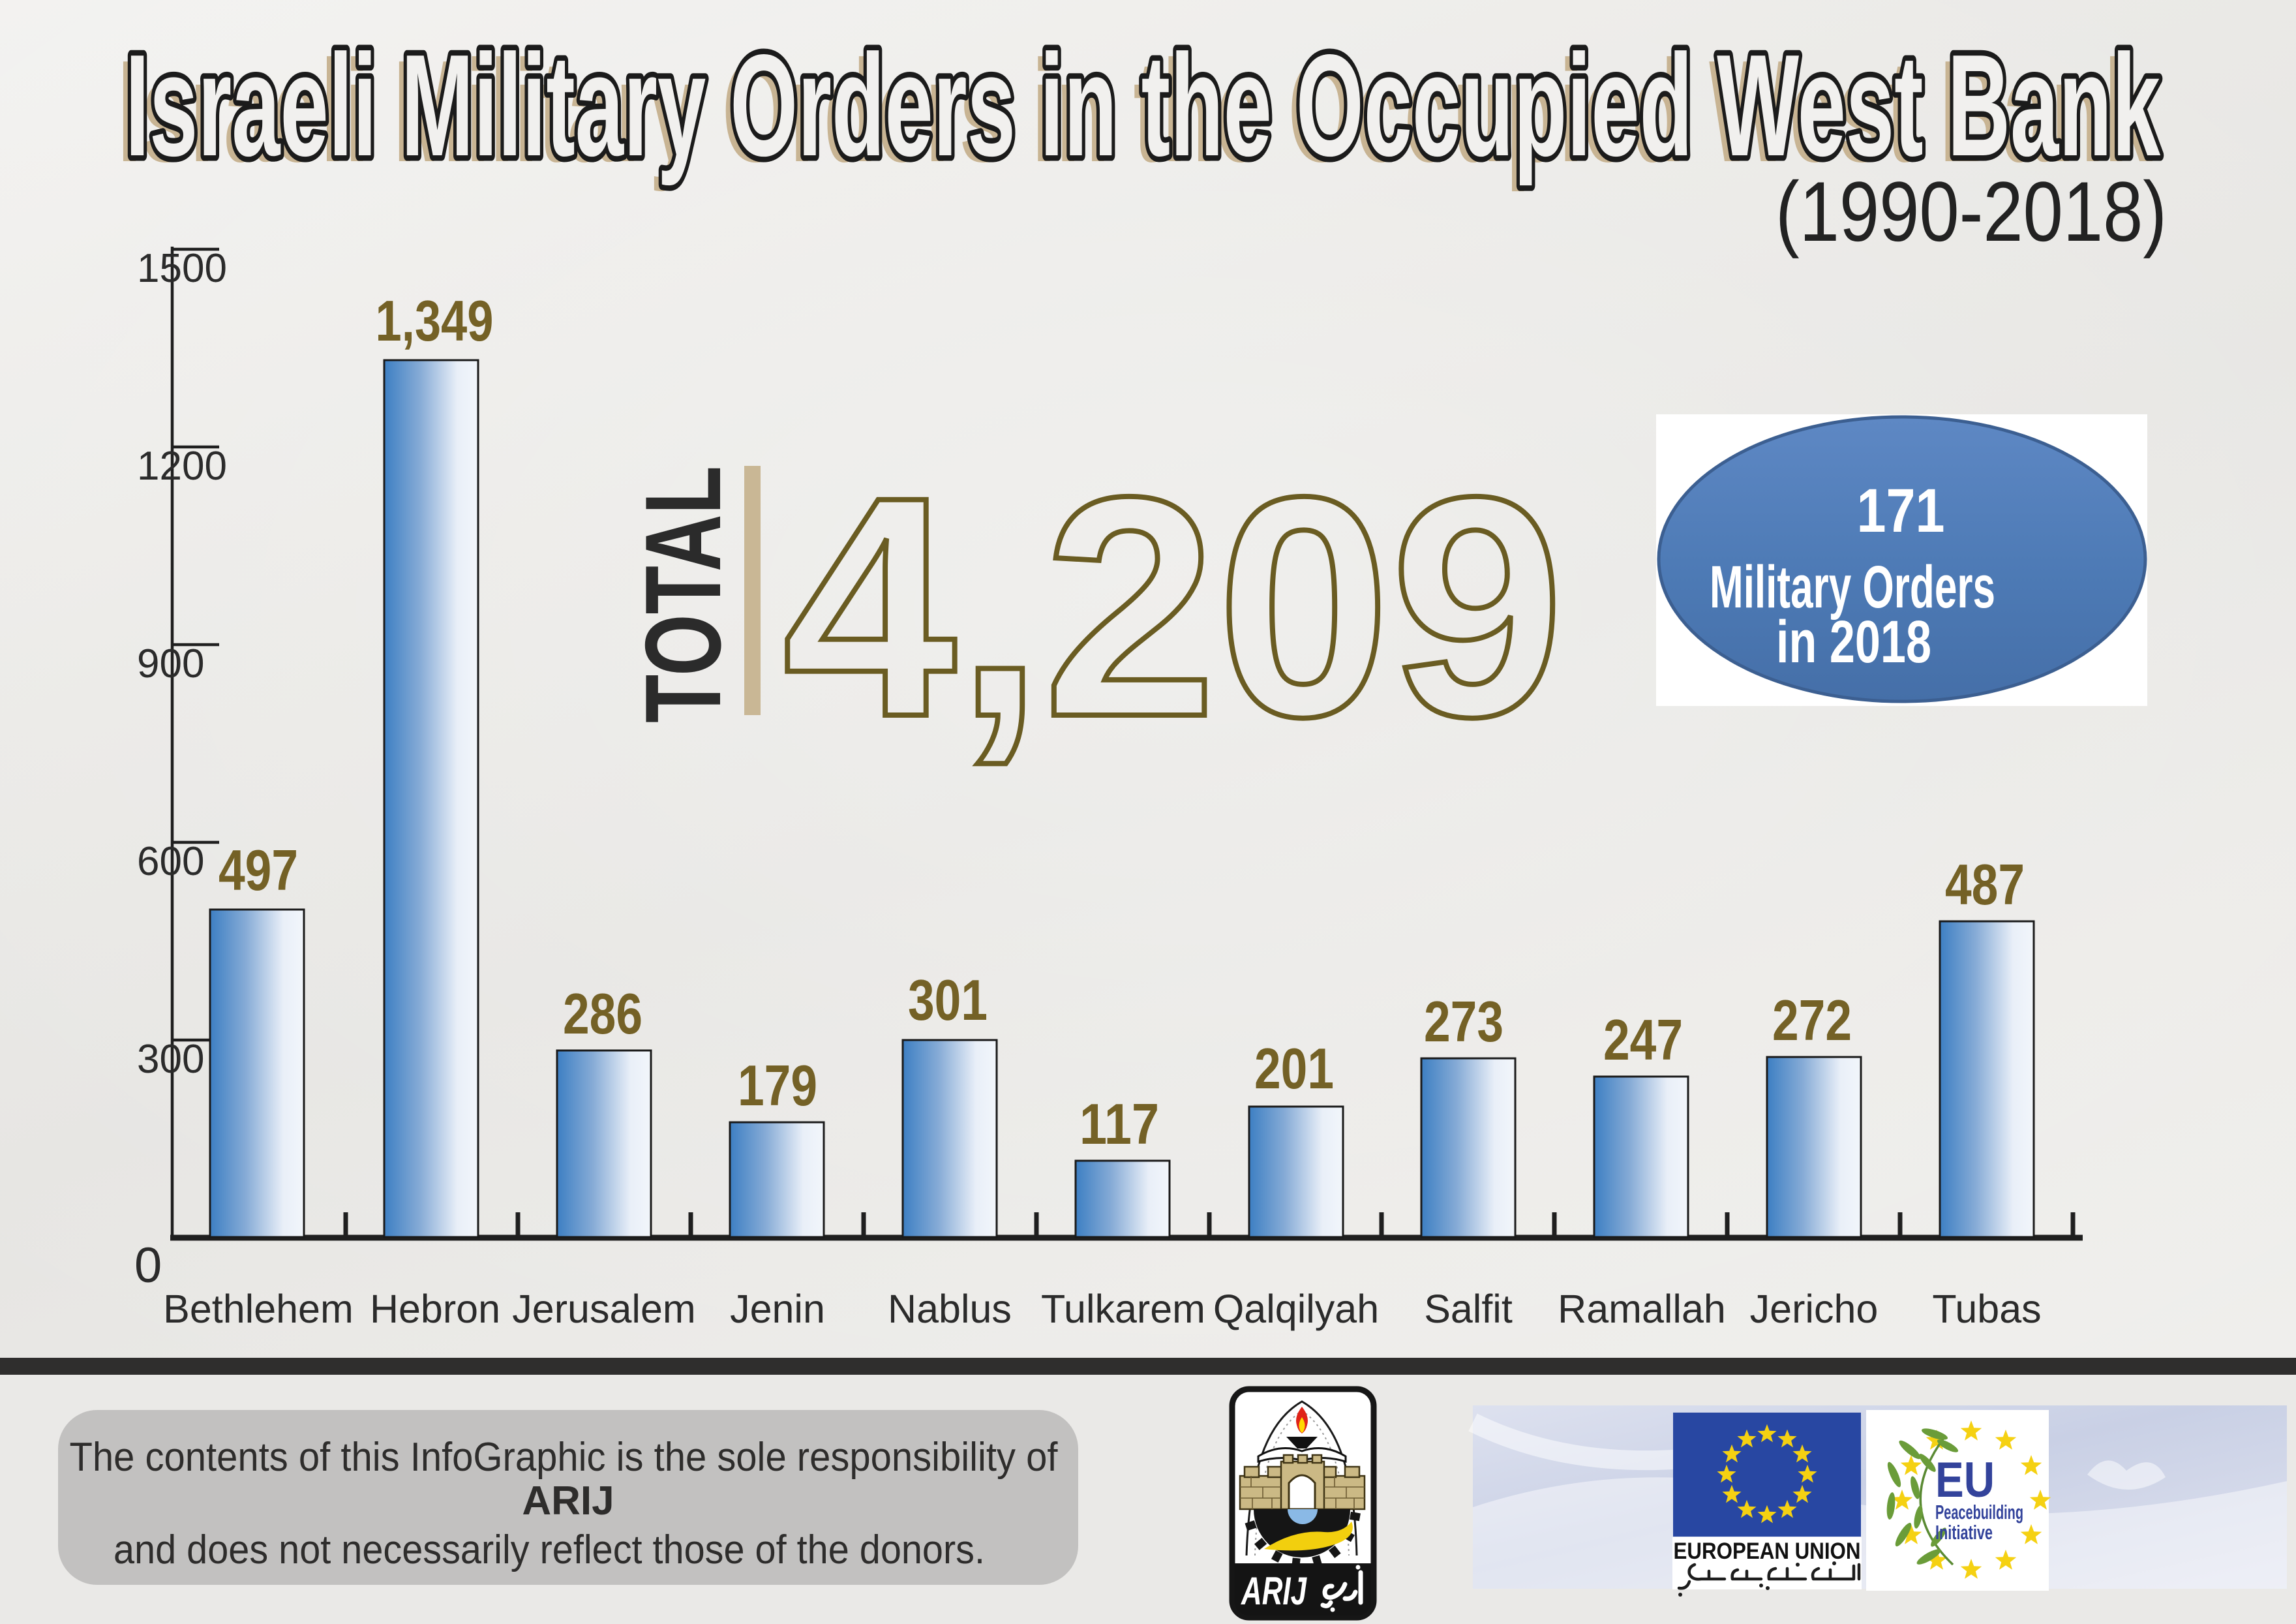 Image resolution: width=2296 pixels, height=1624 pixels. What do you see at coordinates (948, 1000) in the screenshot?
I see `svg-text: 301` at bounding box center [948, 1000].